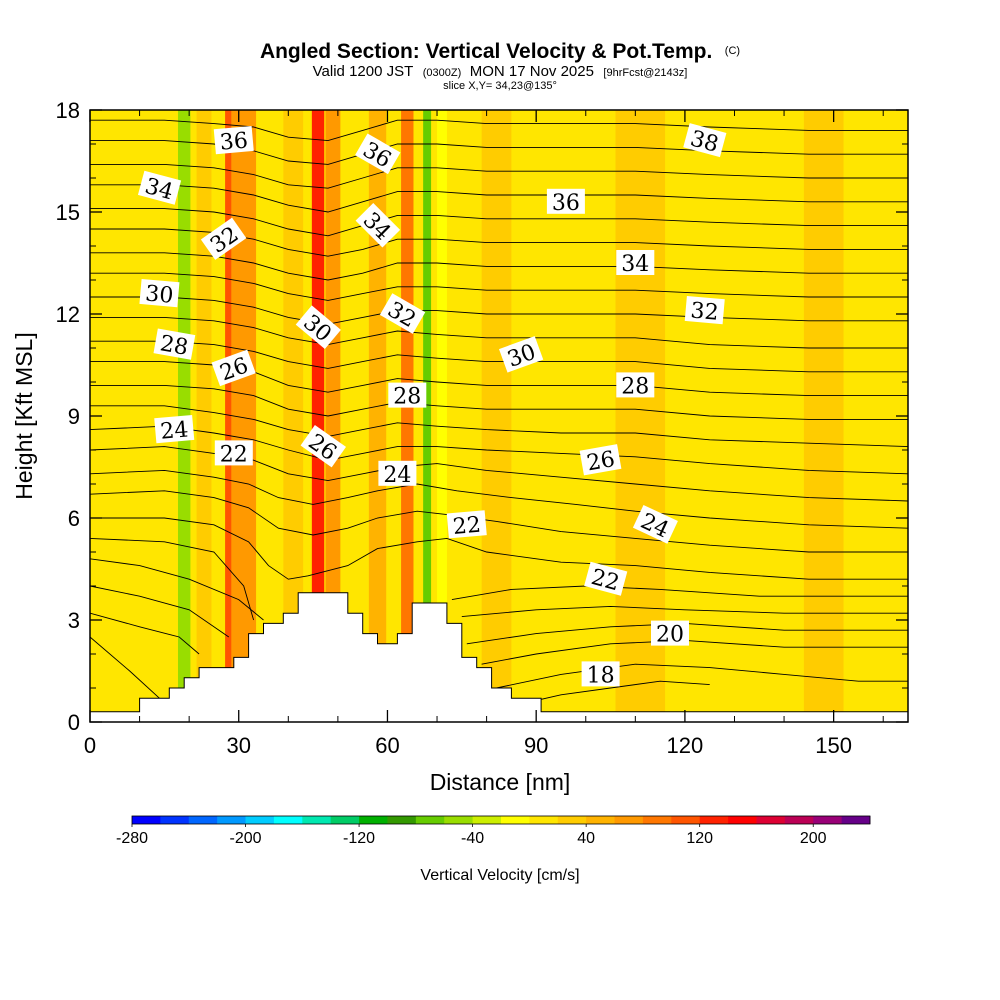 This screenshot has height=1000, width=1000. Describe the element at coordinates (670, 634) in the screenshot. I see `contour-label: 20` at that location.